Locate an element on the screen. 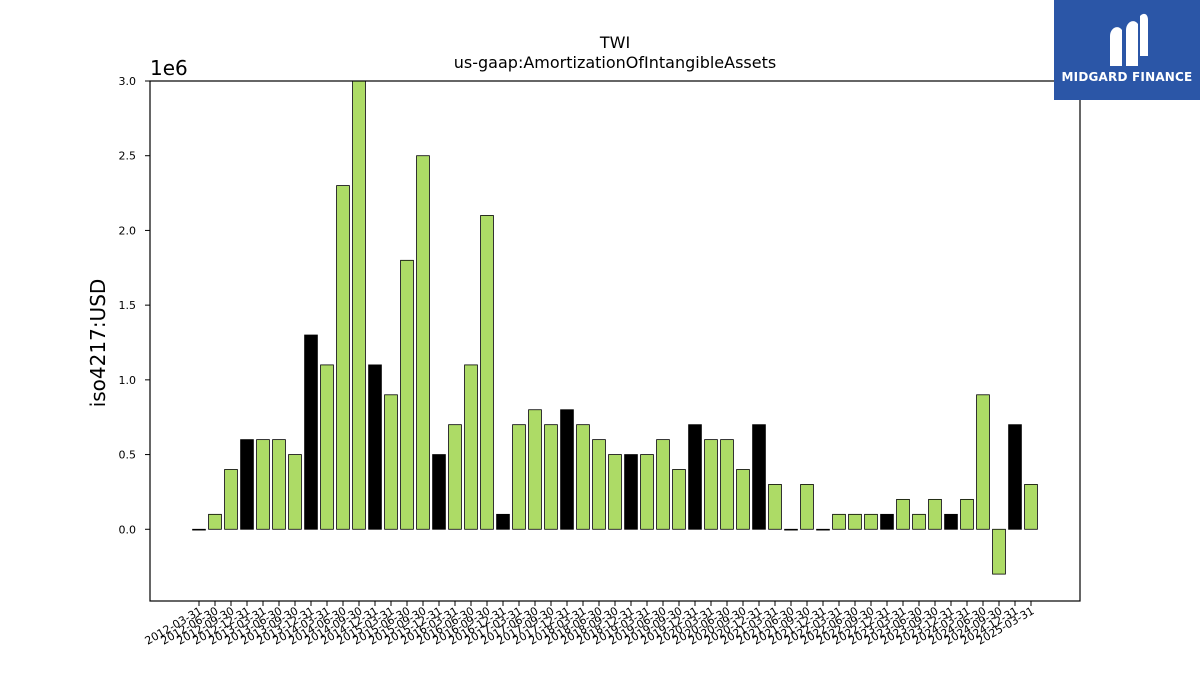  y-tick-label: 1.5 is located at coordinates (128, 305).